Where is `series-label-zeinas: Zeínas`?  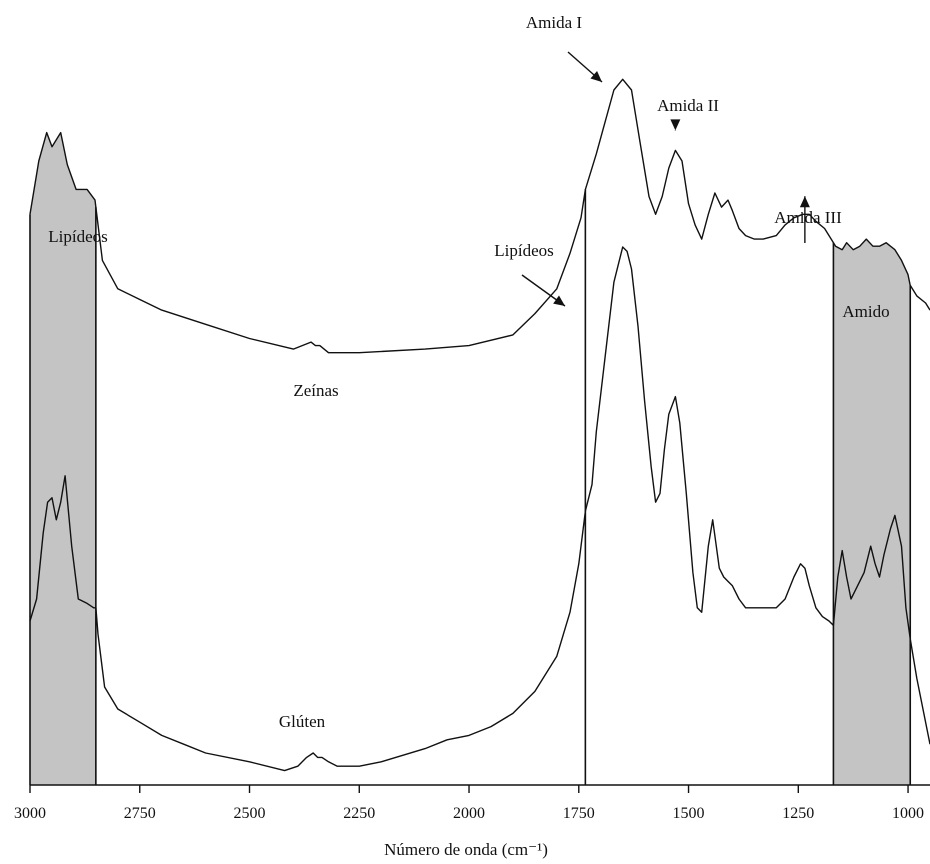 series-label-zeinas: Zeínas is located at coordinates (315, 390).